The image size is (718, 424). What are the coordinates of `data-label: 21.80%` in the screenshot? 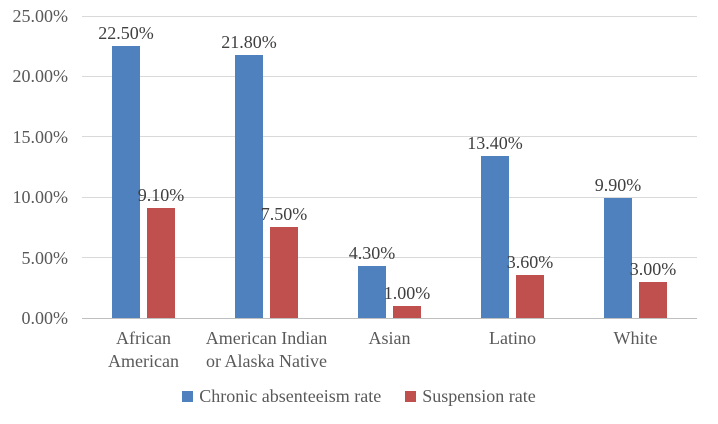 It's located at (249, 41).